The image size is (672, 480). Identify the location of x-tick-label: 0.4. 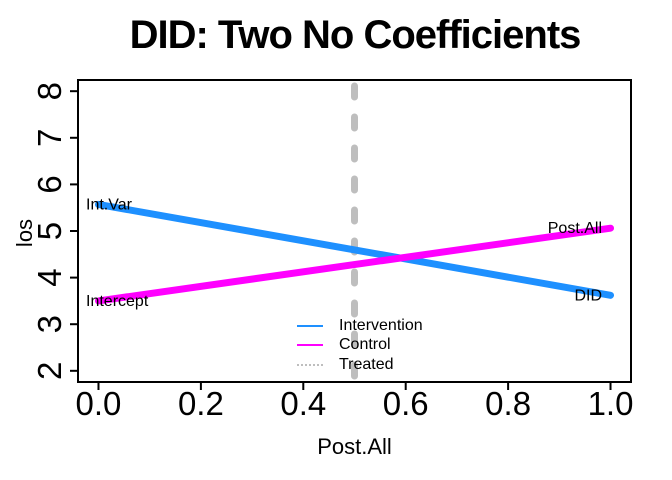
(303, 403).